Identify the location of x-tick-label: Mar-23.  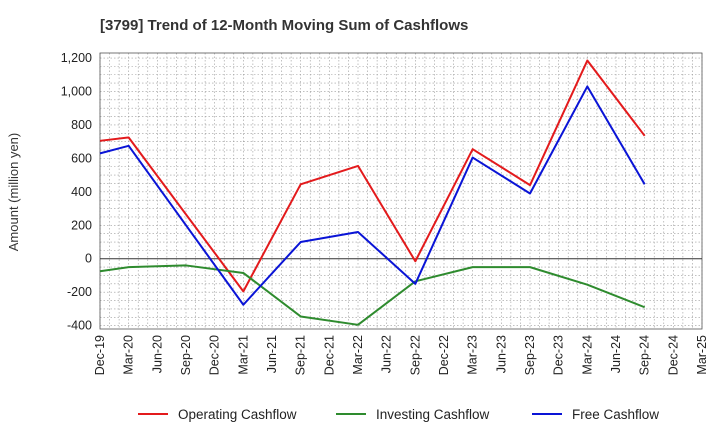
(473, 355).